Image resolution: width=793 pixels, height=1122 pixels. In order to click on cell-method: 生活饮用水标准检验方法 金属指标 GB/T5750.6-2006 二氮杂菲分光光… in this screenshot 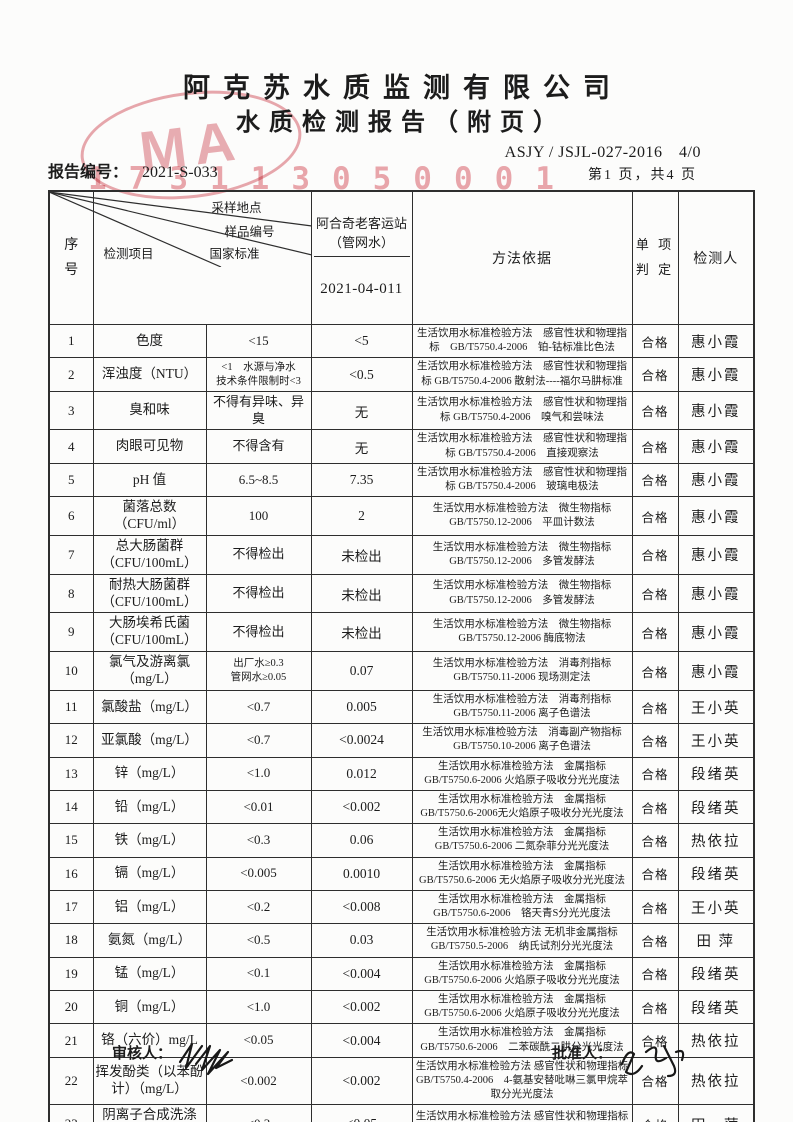, I will do `click(522, 840)`.